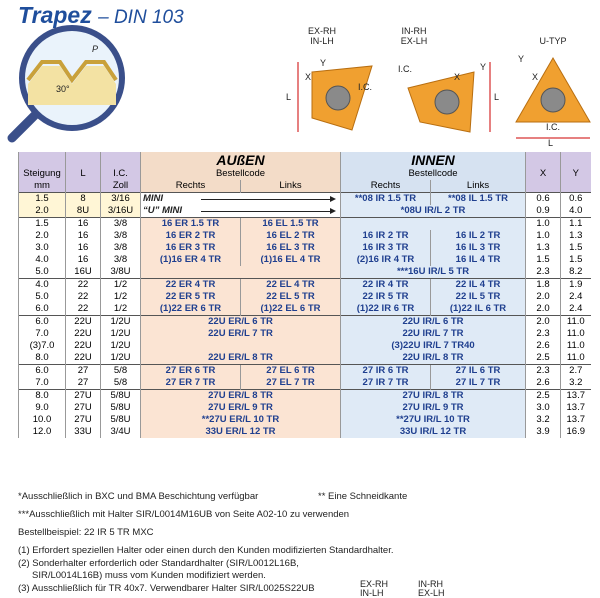  Describe the element at coordinates (575, 211) in the screenshot. I see `y: 4.0` at that location.